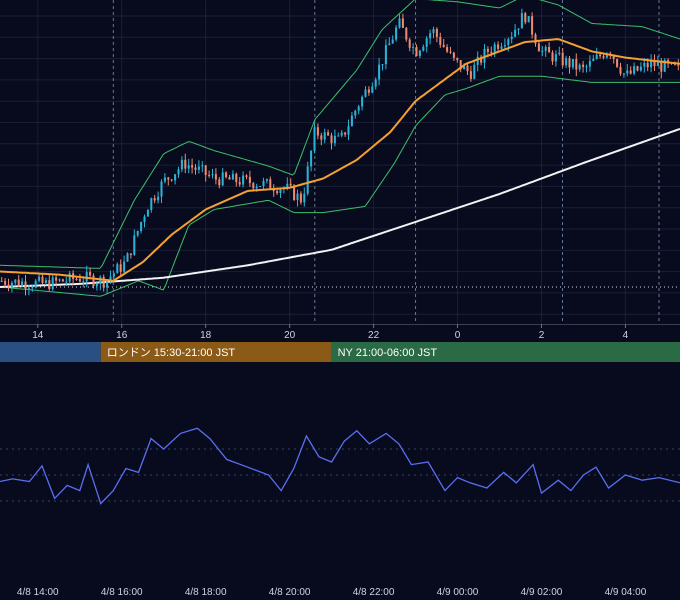  I want to click on oscillator-pane, so click(340, 466).